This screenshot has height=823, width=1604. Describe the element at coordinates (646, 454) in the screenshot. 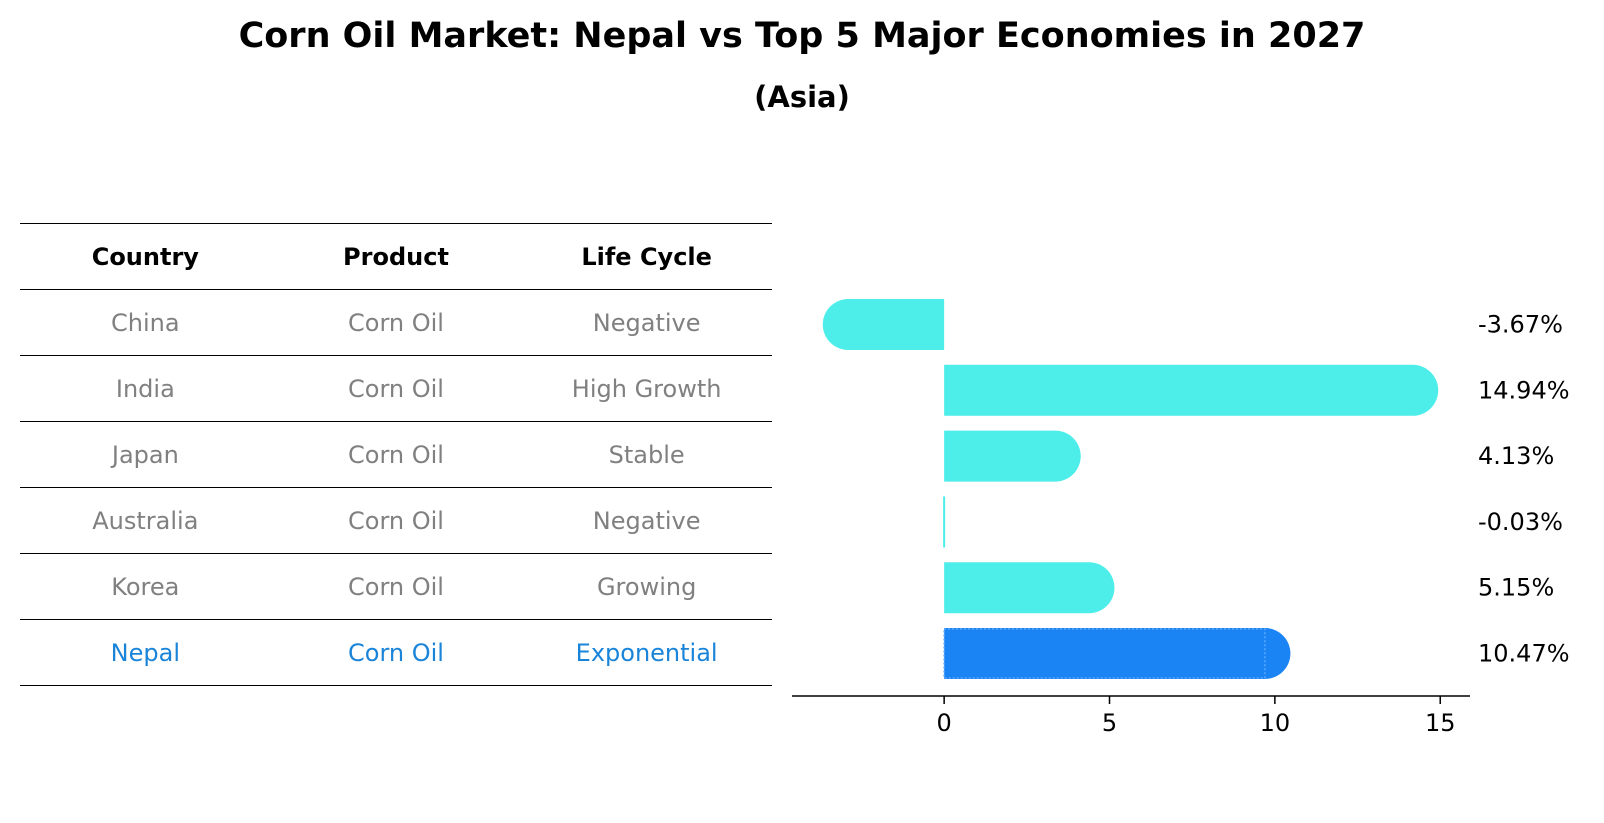

I see `cell-life-cycle: Stable` at that location.